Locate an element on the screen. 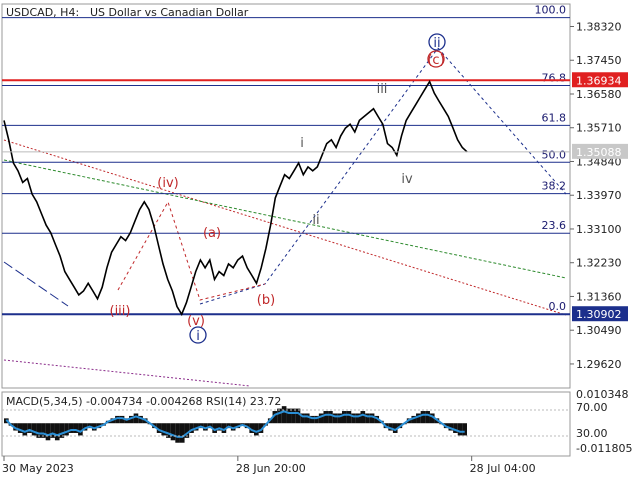 This screenshot has height=480, width=640. wave-label: ii is located at coordinates (315, 220).